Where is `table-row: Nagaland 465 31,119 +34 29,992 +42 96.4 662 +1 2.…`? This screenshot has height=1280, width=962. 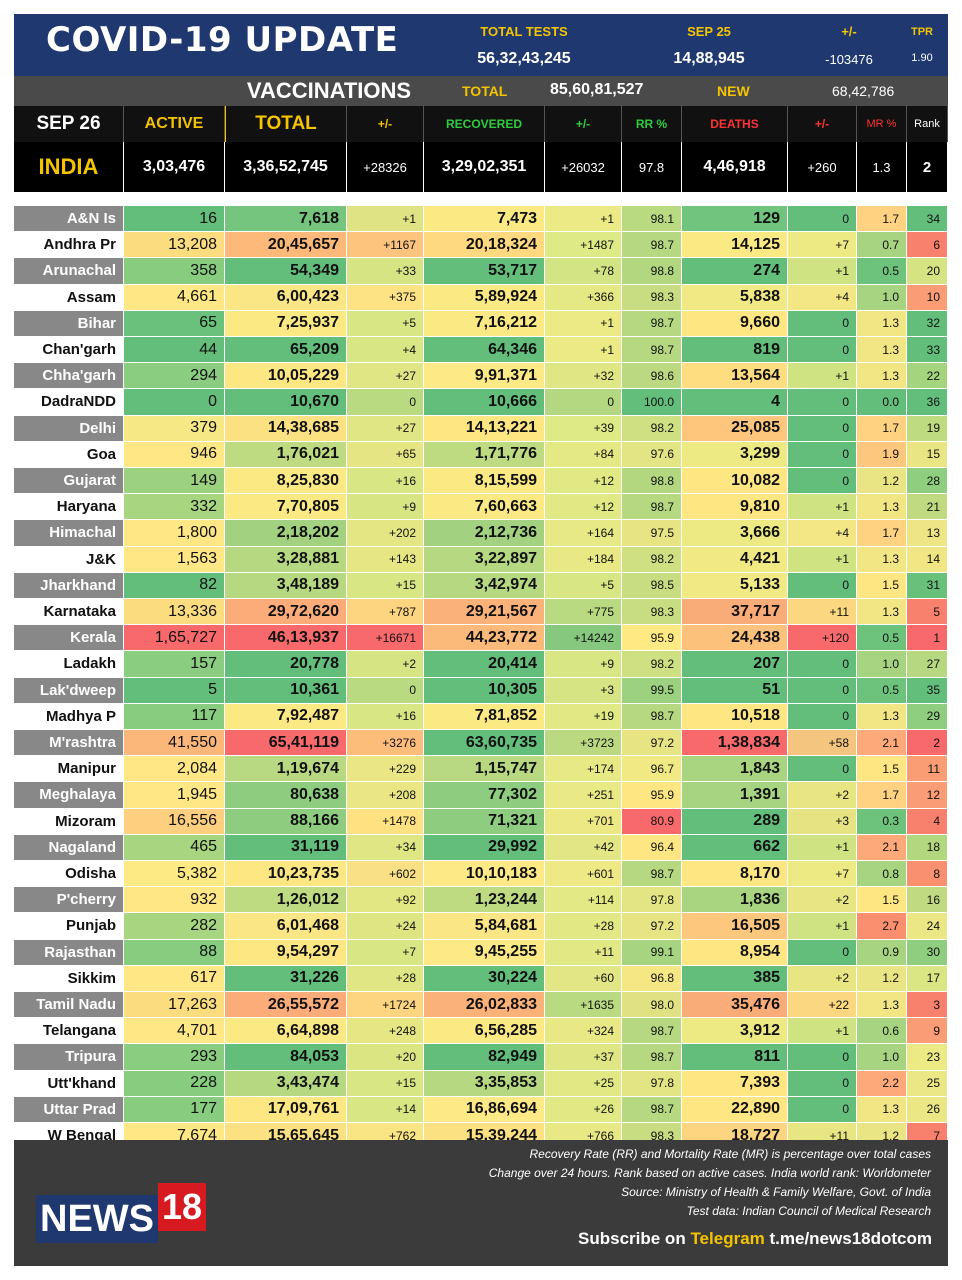
table-row: Nagaland 465 31,119 +34 29,992 +42 96.4 662 +1 2.… is located at coordinates (481, 847).